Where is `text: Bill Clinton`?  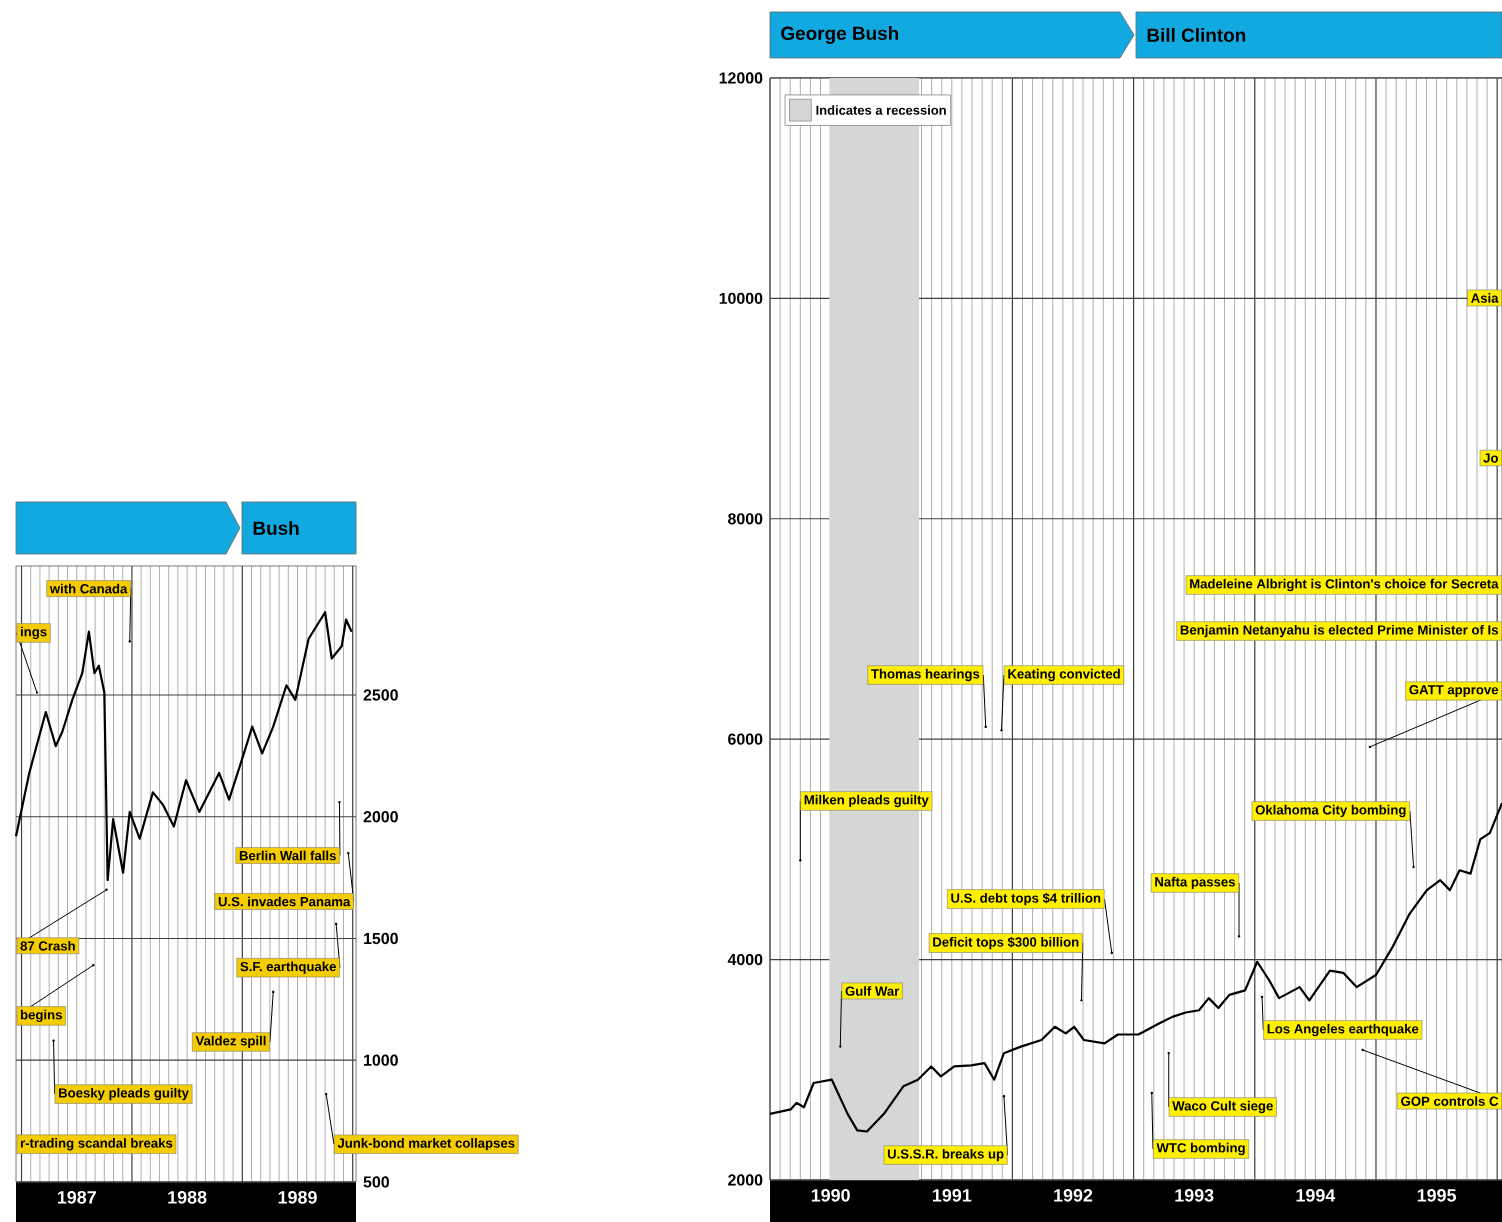 text: Bill Clinton is located at coordinates (1196, 35).